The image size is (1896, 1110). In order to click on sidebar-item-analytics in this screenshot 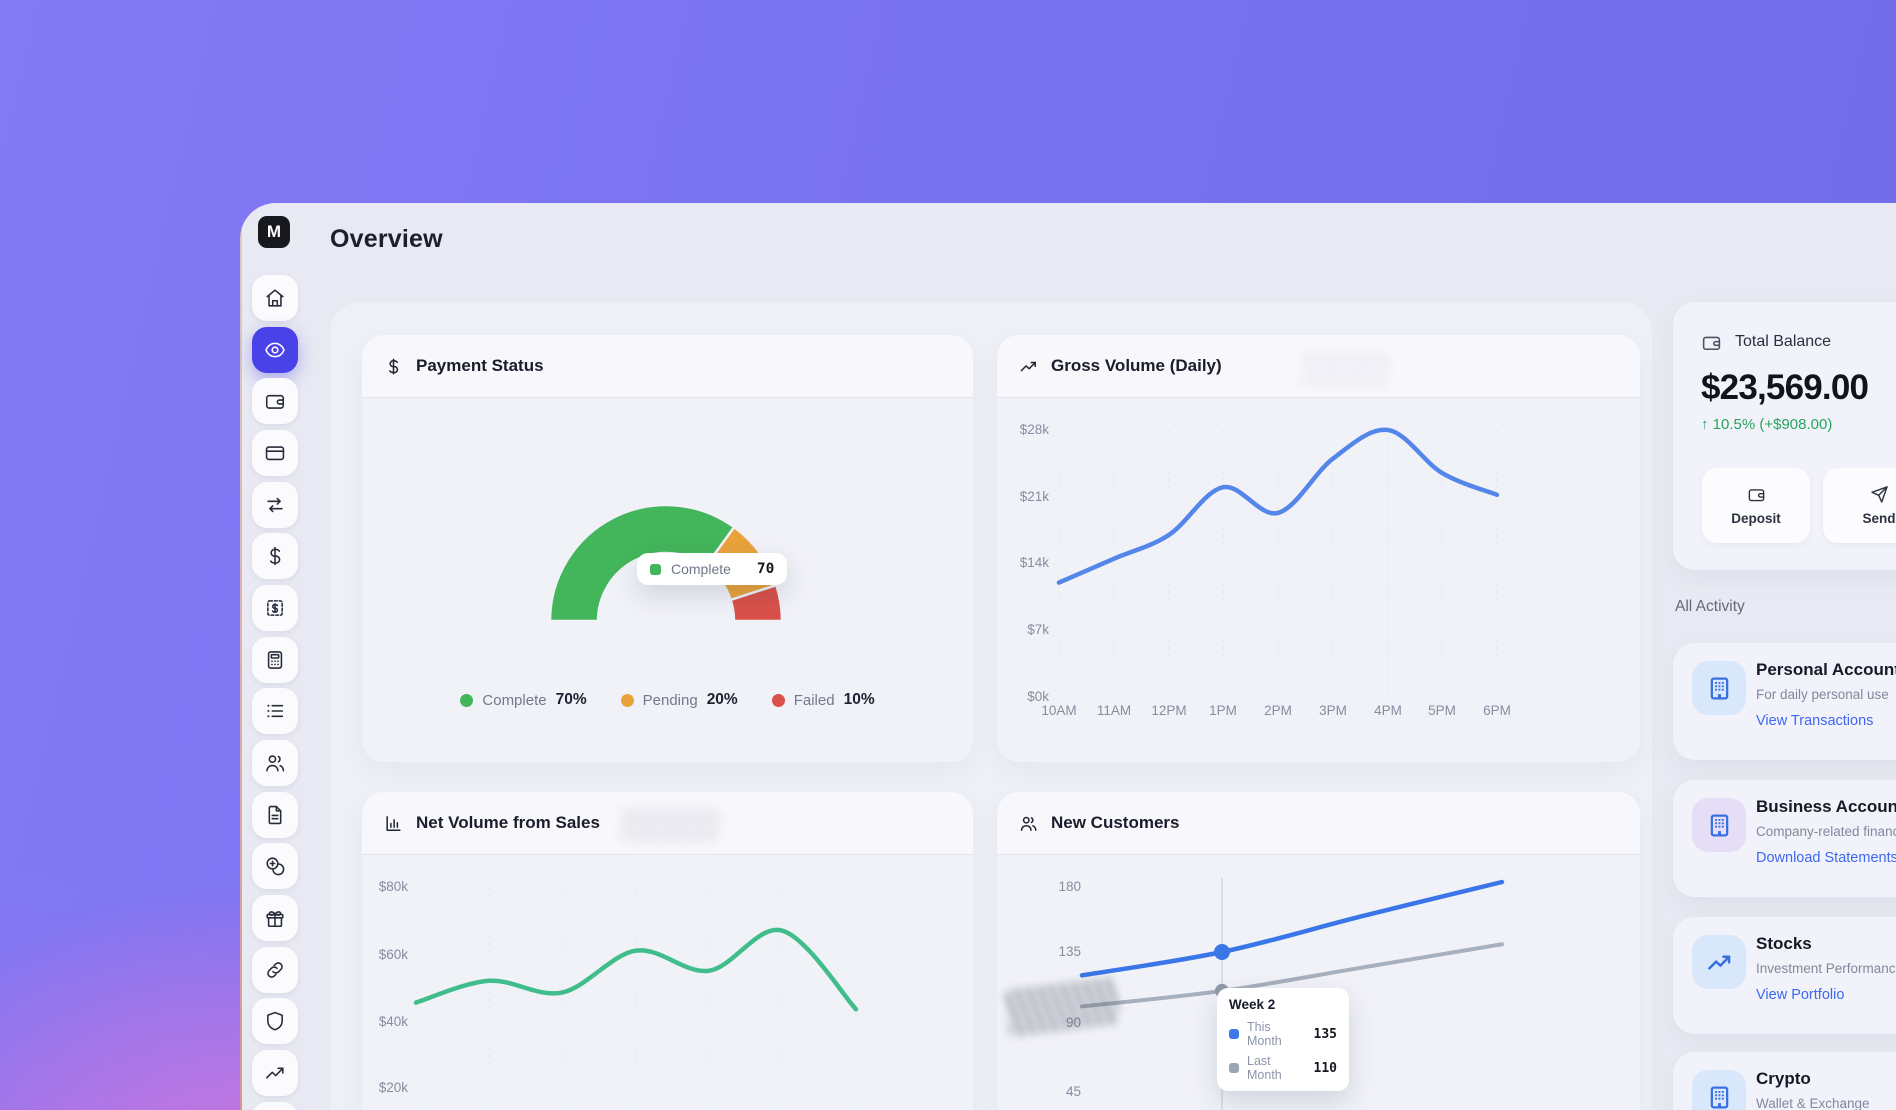, I will do `click(275, 1073)`.